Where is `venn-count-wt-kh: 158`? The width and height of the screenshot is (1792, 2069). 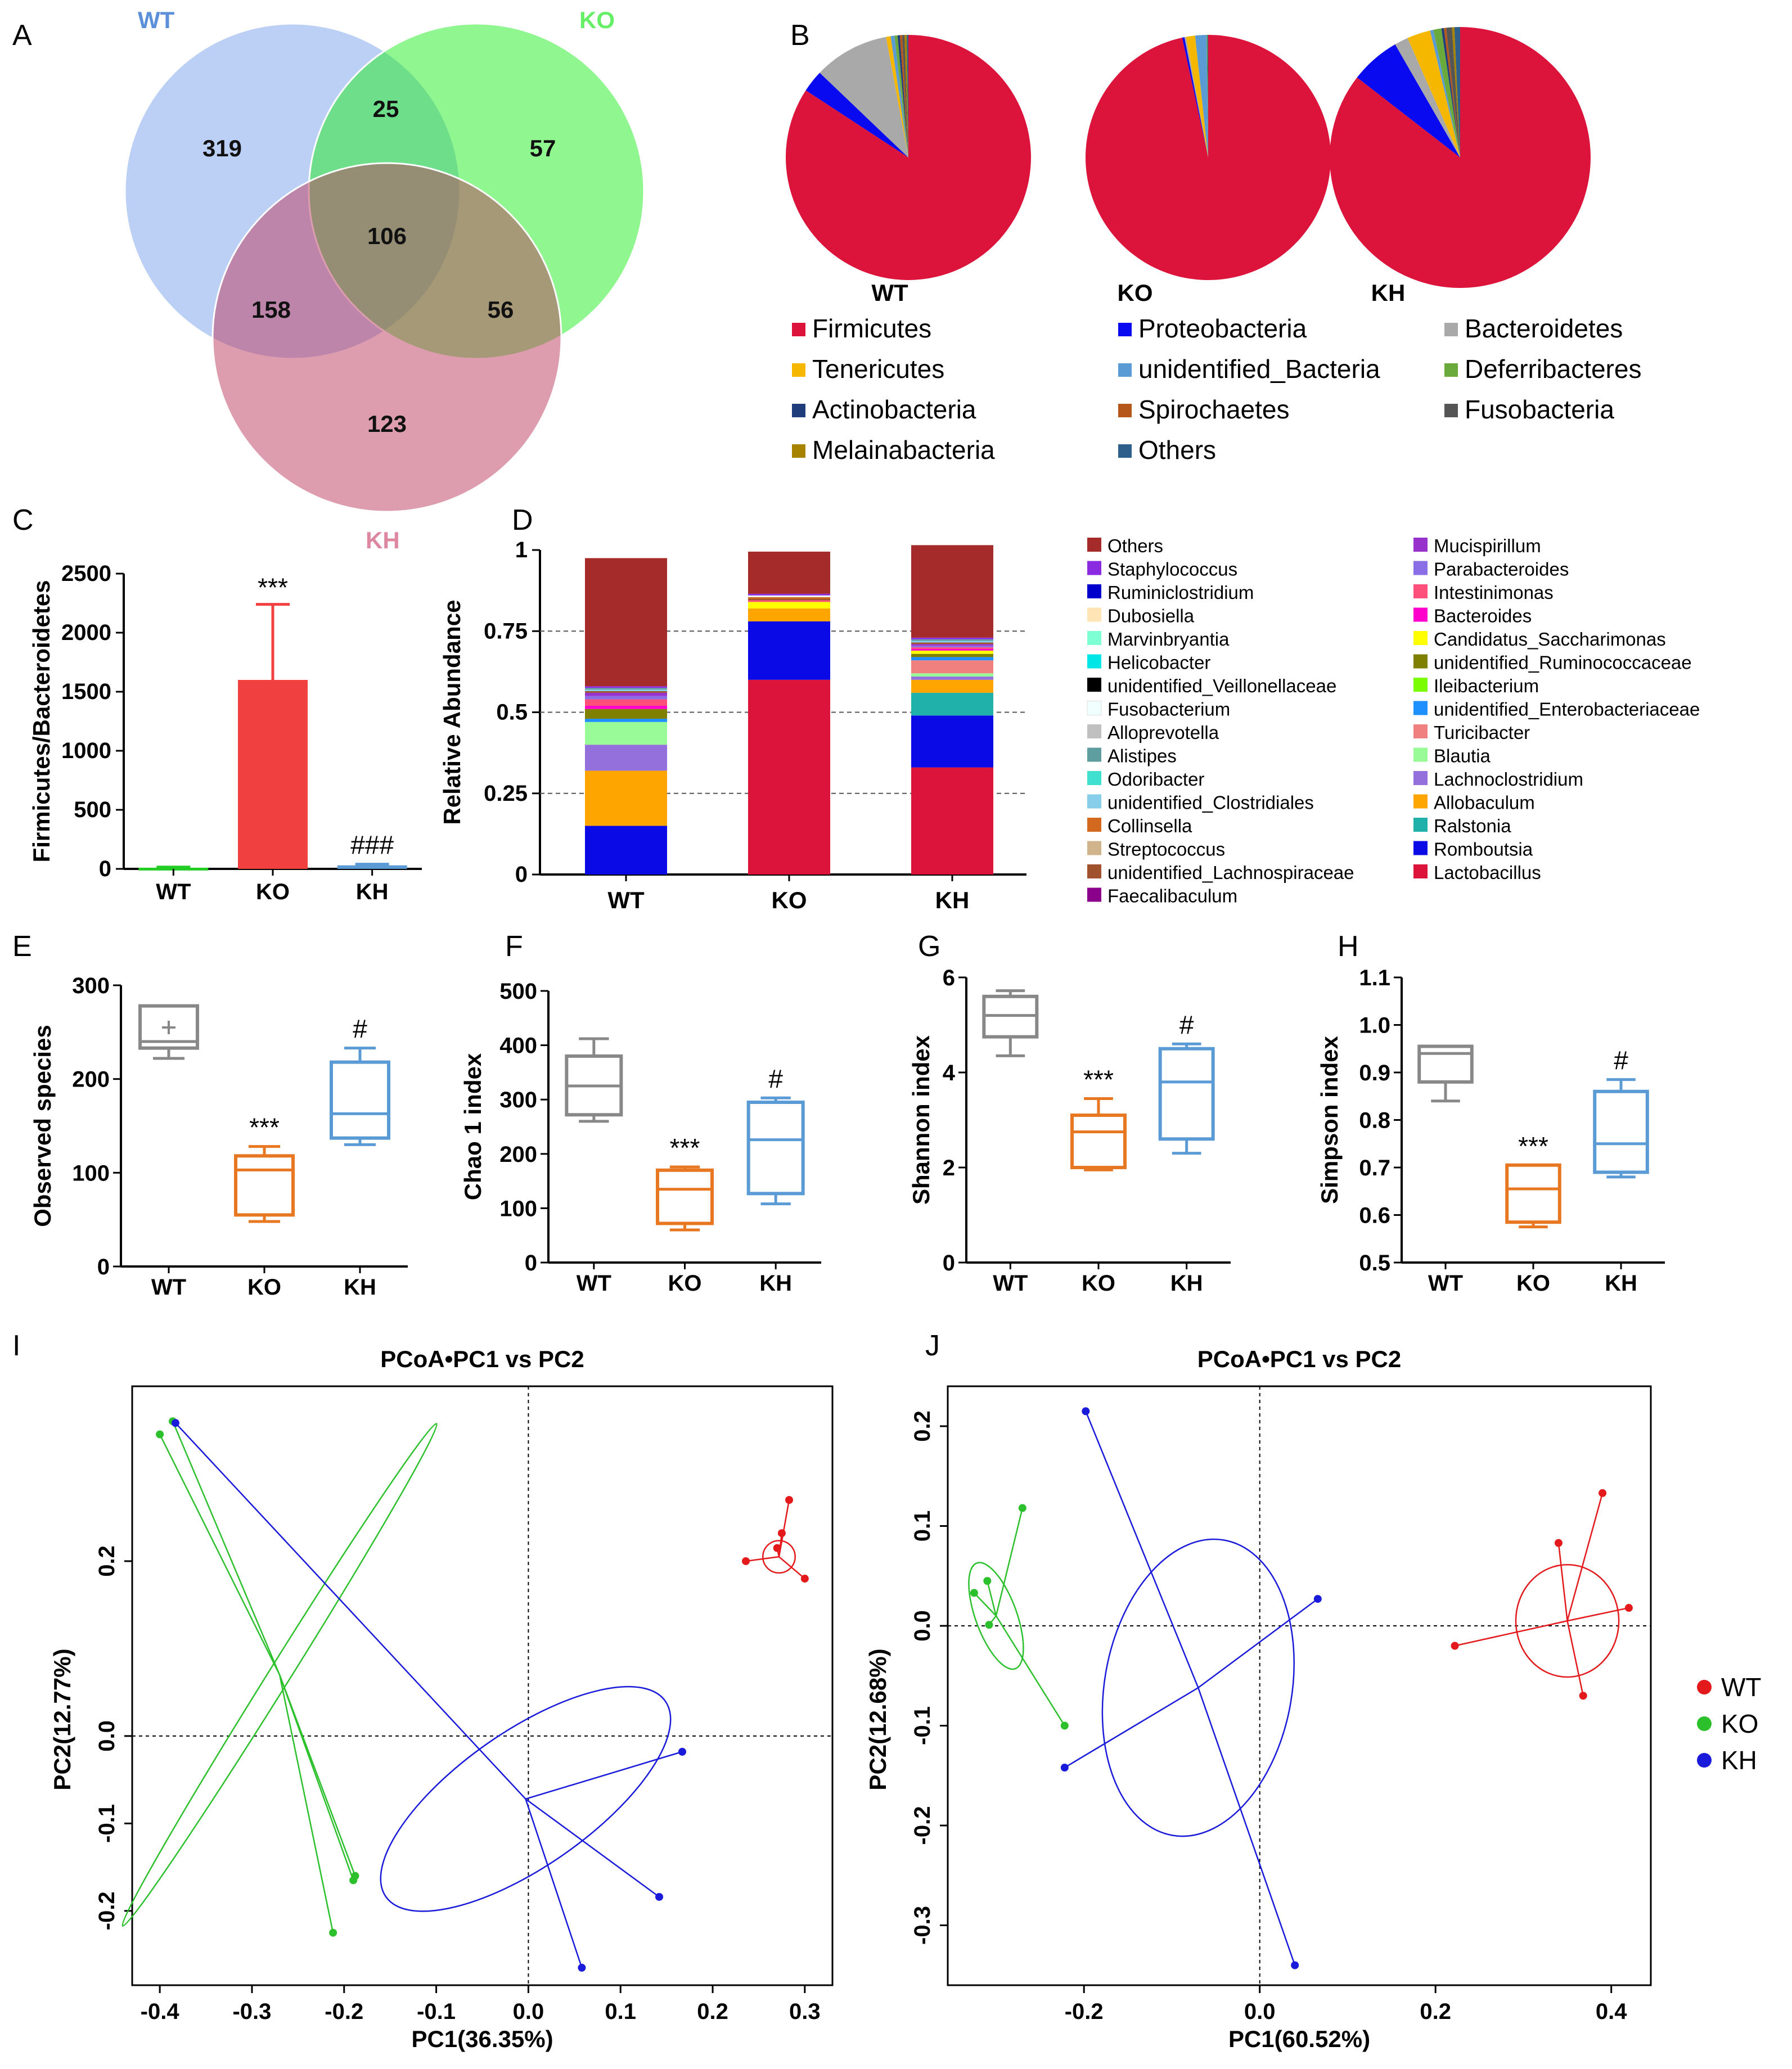
venn-count-wt-kh: 158 is located at coordinates (271, 309).